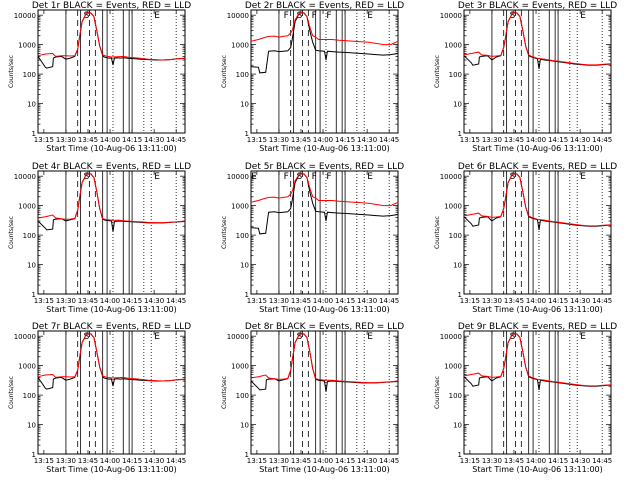 This screenshot has height=484, width=640. I want to click on panel-title: Det 6r BLACK = Events, RED = LLD, so click(537, 167).